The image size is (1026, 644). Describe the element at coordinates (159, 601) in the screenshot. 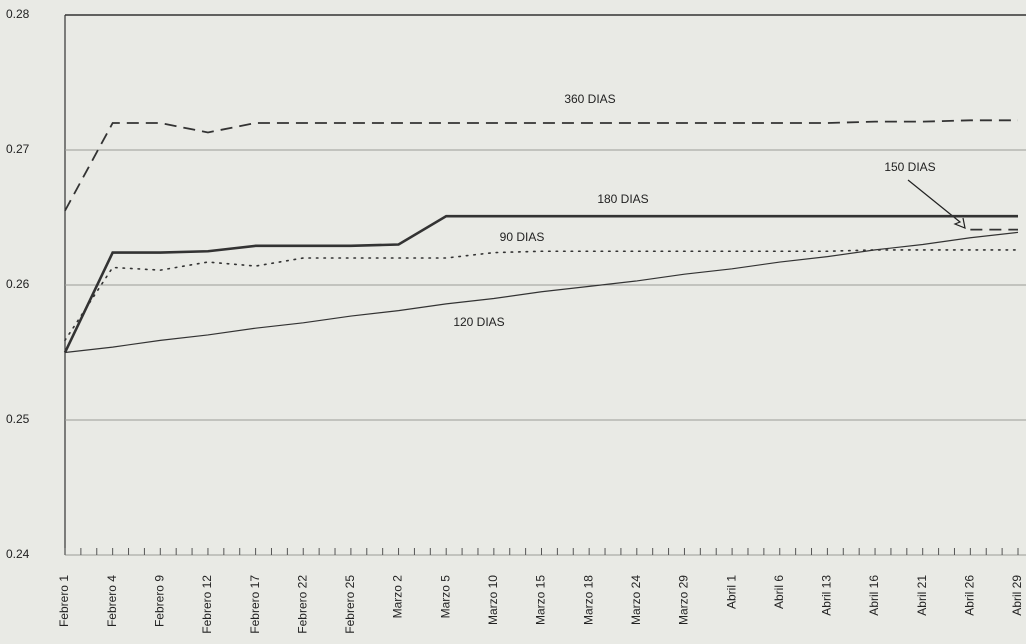

I see `x-tick-label: Febrero 9` at that location.